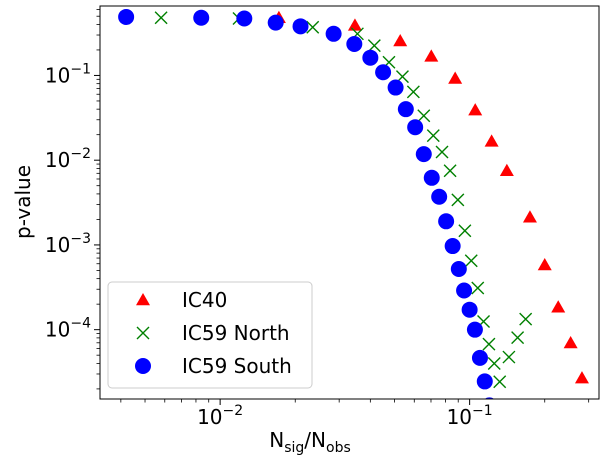 This screenshot has width=602, height=461. Describe the element at coordinates (220, 416) in the screenshot. I see `x-tick-label-1: 10⁻²` at that location.